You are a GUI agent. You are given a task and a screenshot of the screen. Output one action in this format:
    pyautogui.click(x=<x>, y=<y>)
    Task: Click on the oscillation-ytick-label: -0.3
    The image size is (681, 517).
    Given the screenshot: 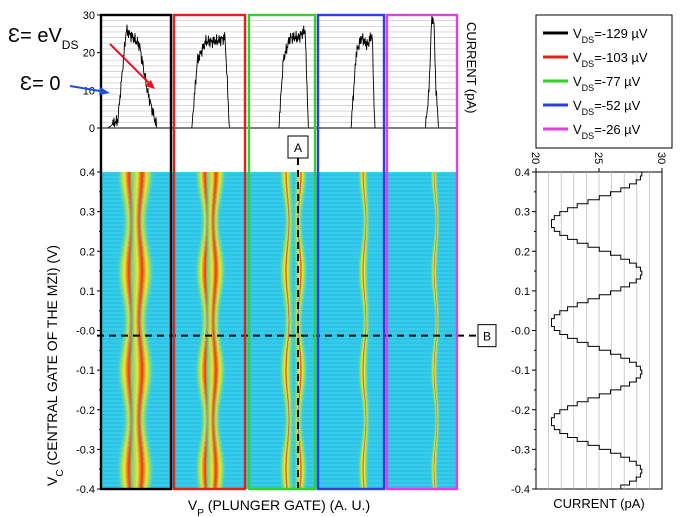 What is the action you would take?
    pyautogui.click(x=520, y=450)
    